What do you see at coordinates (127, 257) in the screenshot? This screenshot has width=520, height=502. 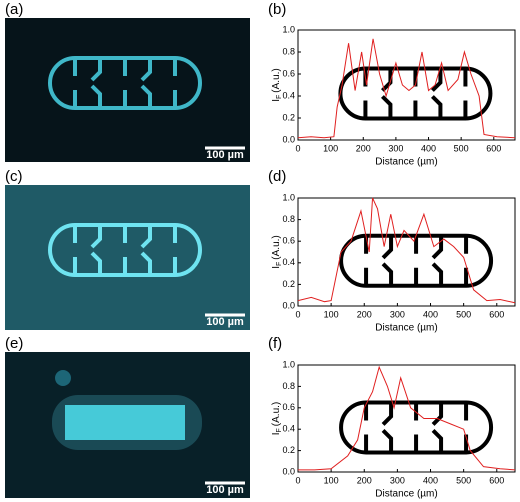 I see `image-c` at bounding box center [127, 257].